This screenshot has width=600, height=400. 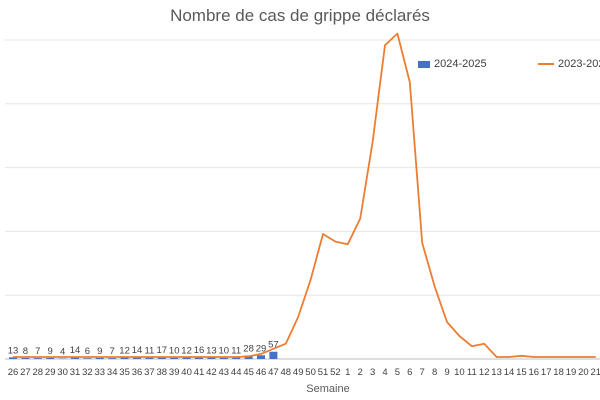 I want to click on x-tick-label: 39, so click(x=174, y=372).